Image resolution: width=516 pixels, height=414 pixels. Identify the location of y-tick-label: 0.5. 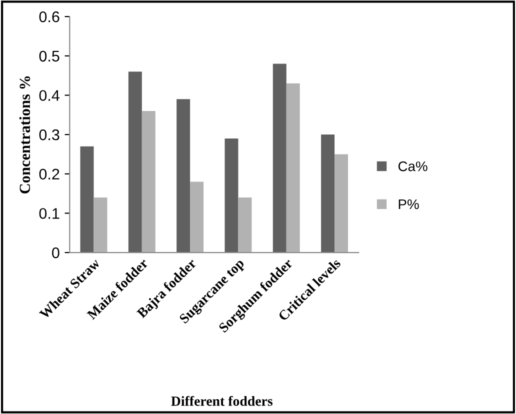
(49, 56).